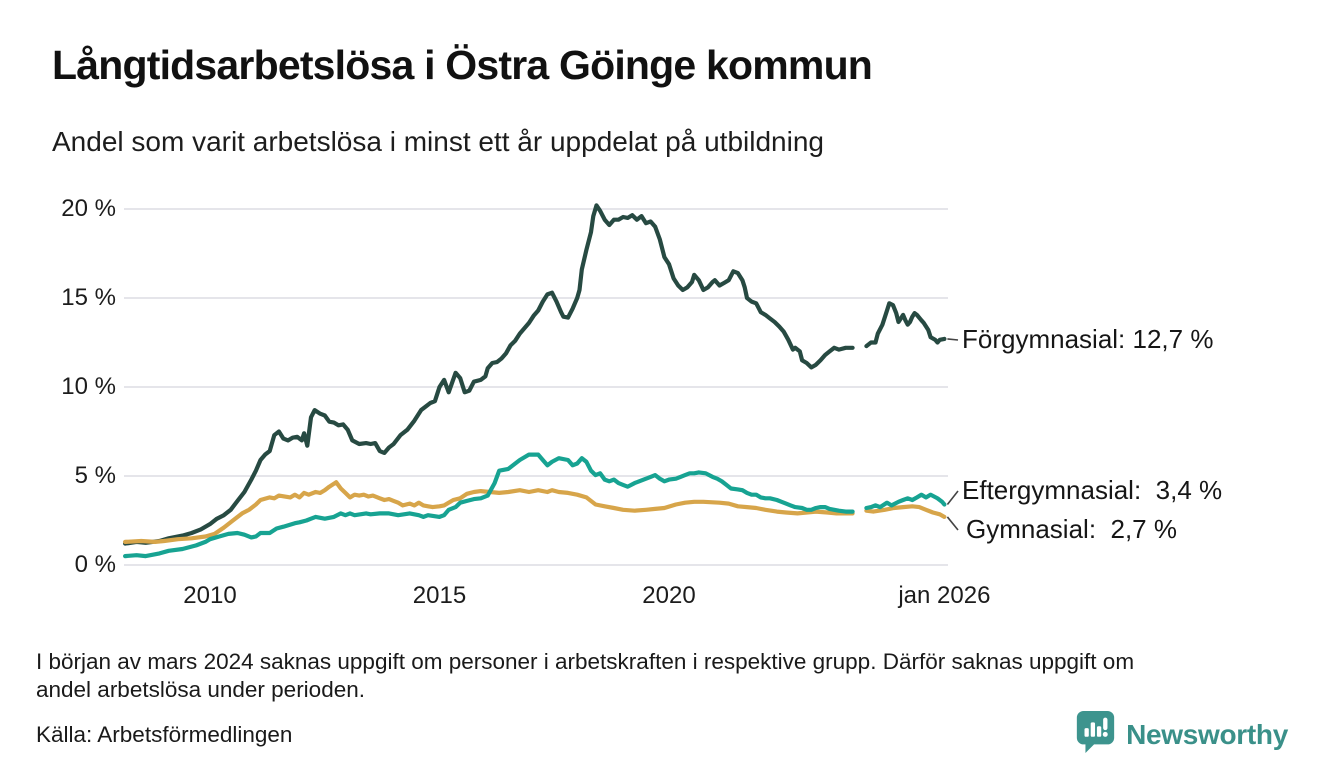 The image size is (1340, 780). I want to click on logo-brand-text: Newsworthy, so click(1207, 734).